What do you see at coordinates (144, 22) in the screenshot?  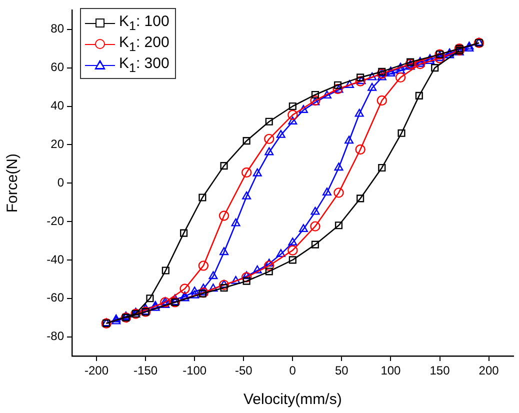 I see `legend-label: K$_{1}$: 100` at bounding box center [144, 22].